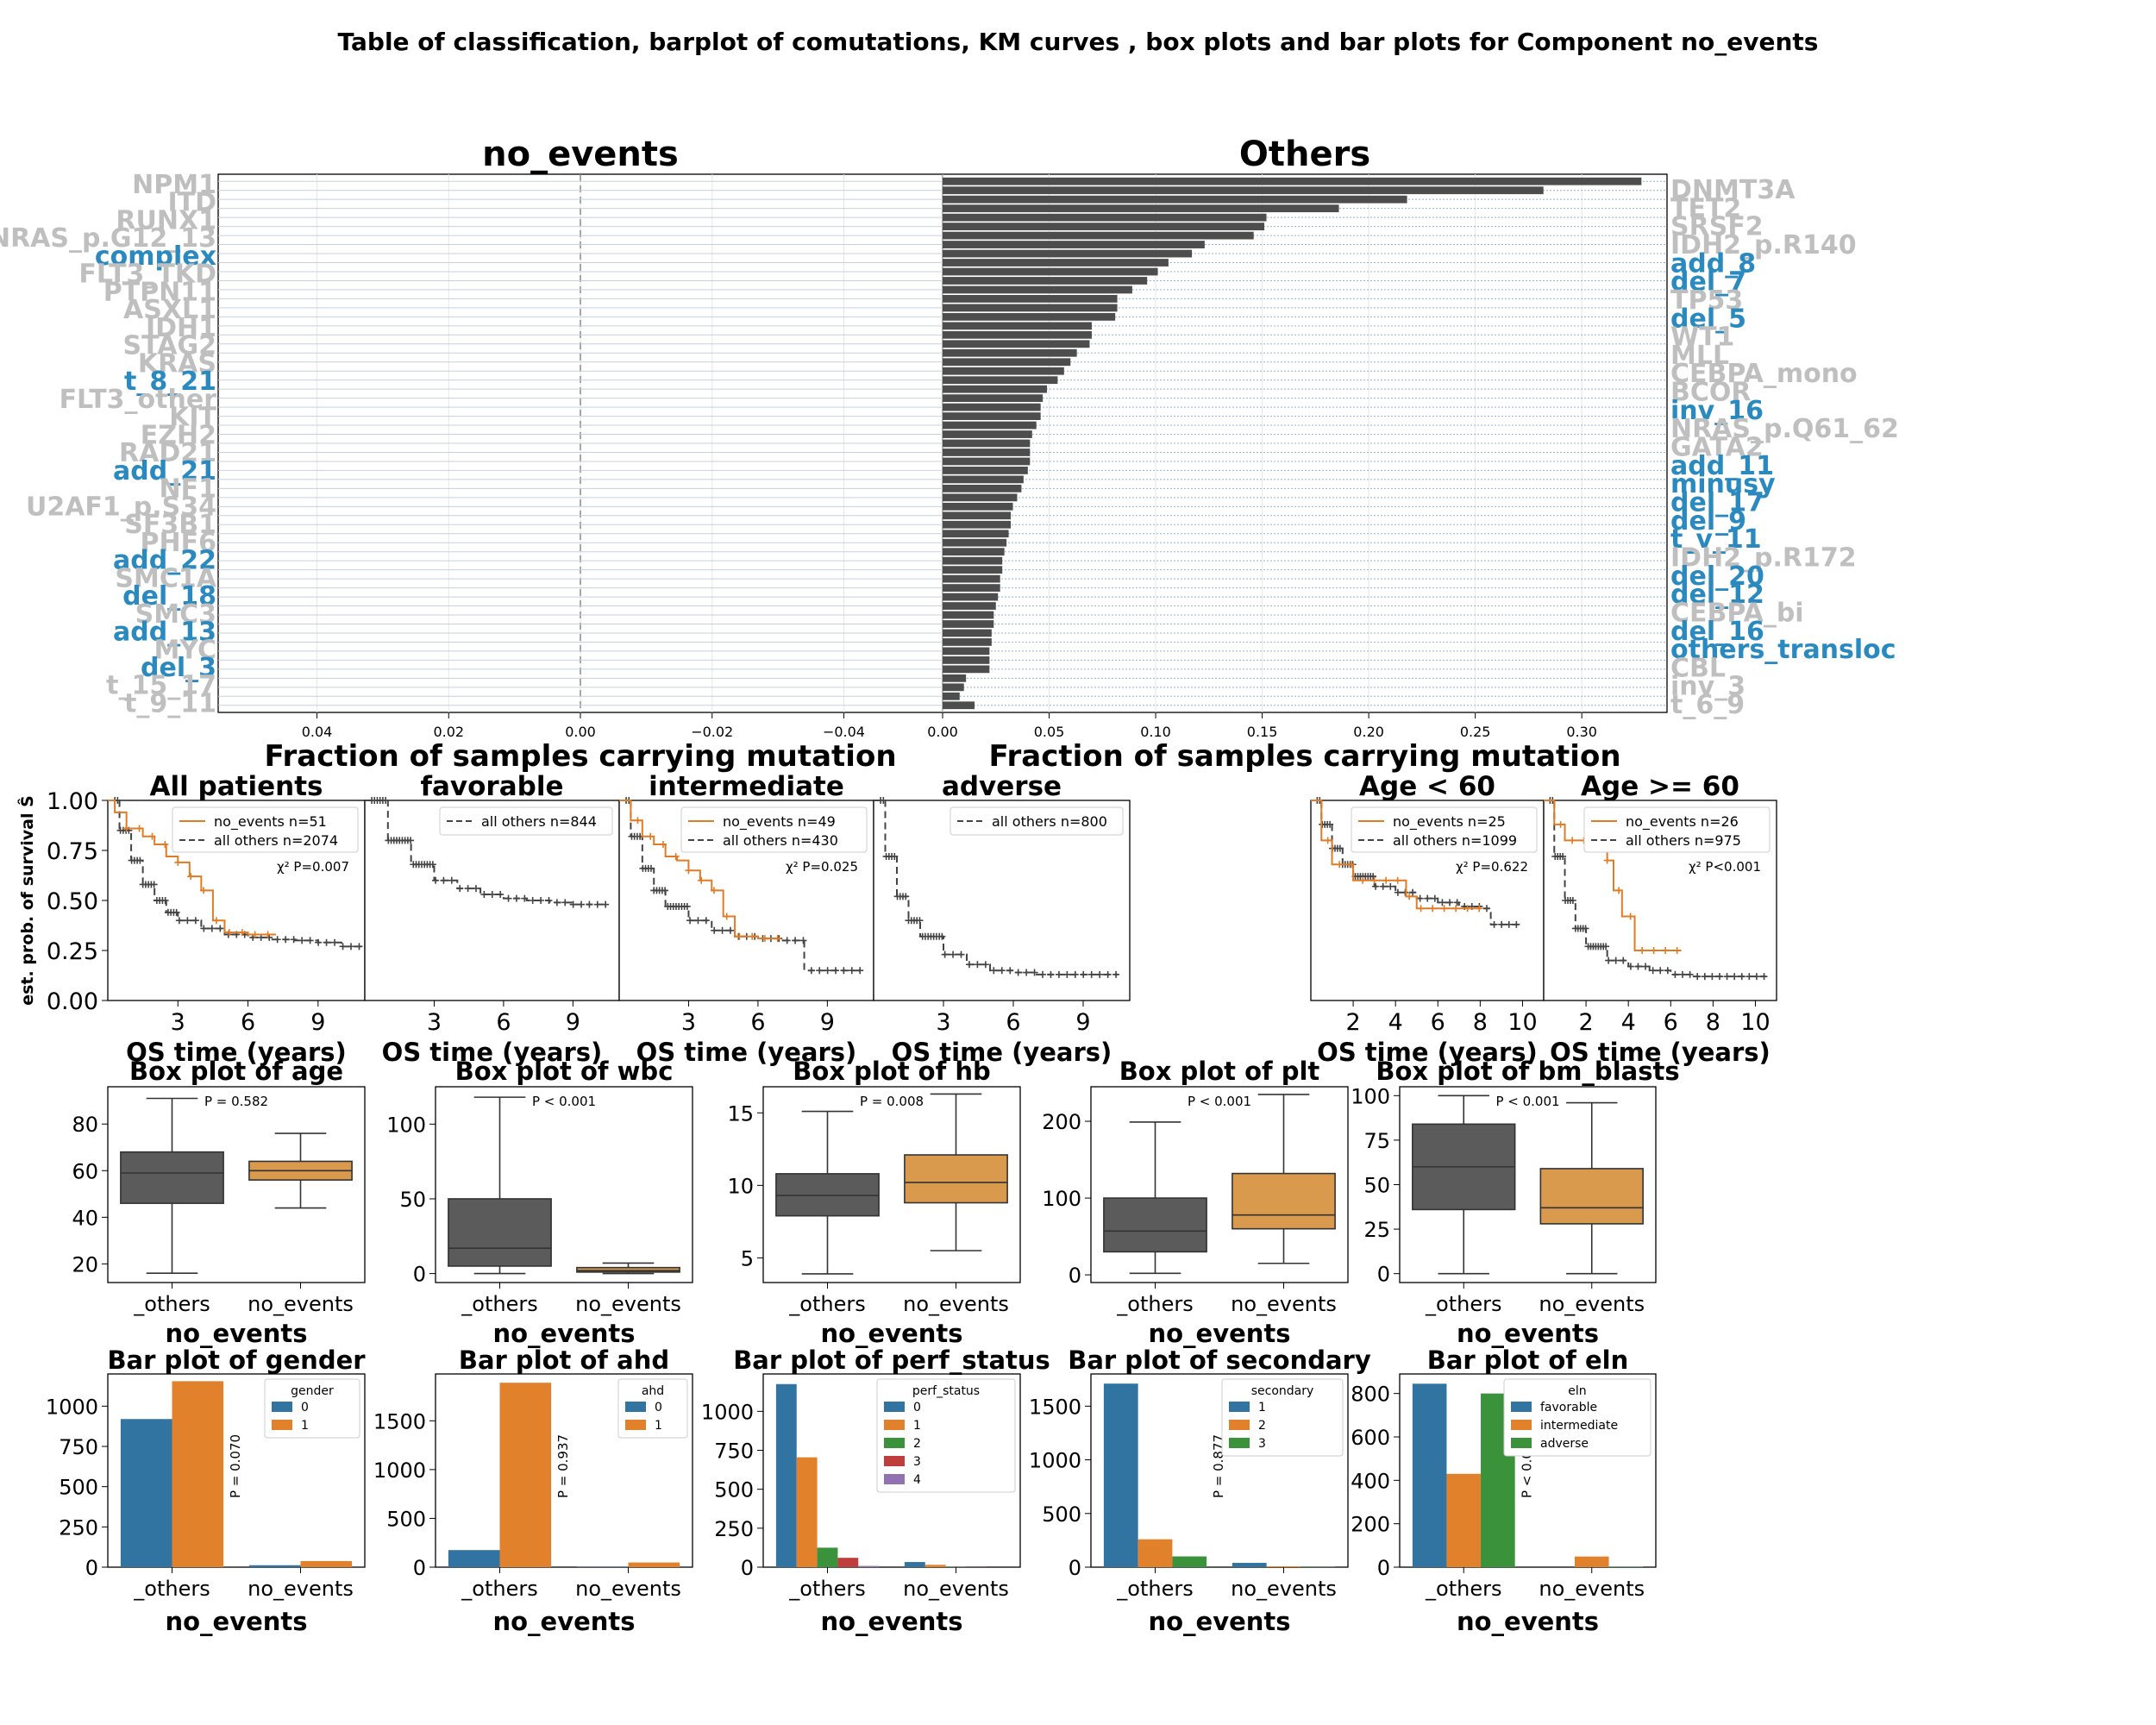  Describe the element at coordinates (1717, 632) in the screenshot. I see `right-row-label: del_16` at that location.